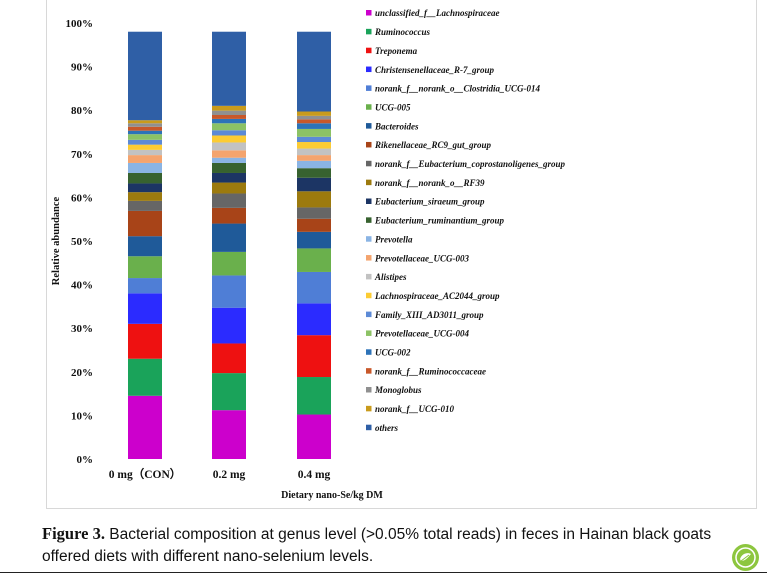  I want to click on legend-entry: Eubacterium_siraeum_group, so click(429, 202).